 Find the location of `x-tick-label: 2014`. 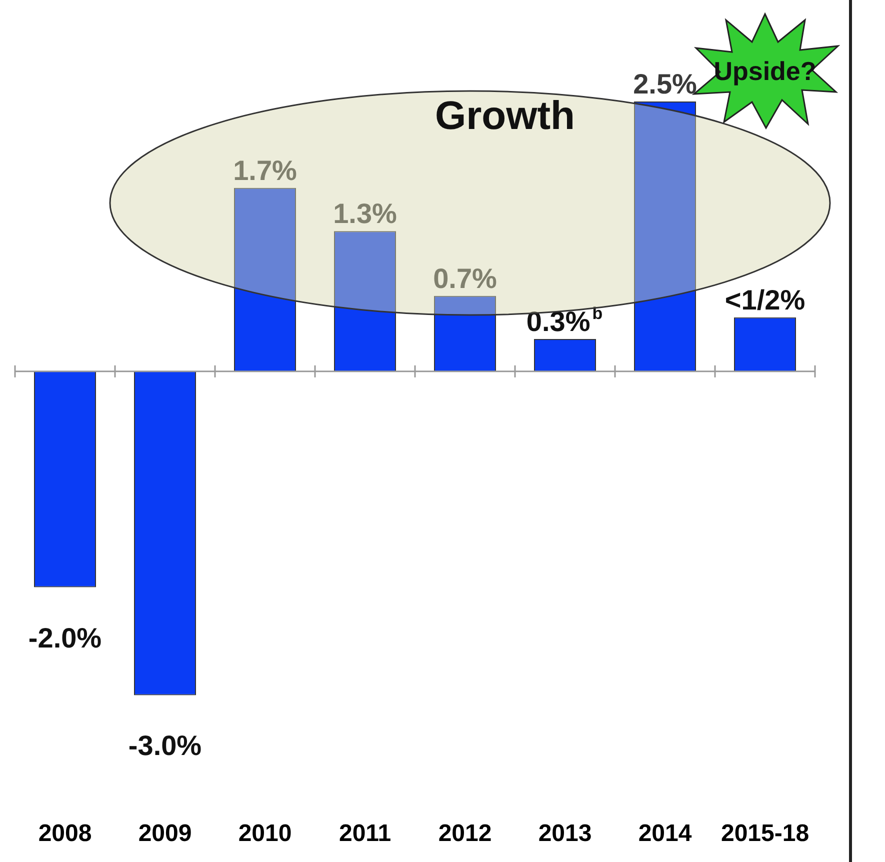

x-tick-label: 2014 is located at coordinates (665, 834).